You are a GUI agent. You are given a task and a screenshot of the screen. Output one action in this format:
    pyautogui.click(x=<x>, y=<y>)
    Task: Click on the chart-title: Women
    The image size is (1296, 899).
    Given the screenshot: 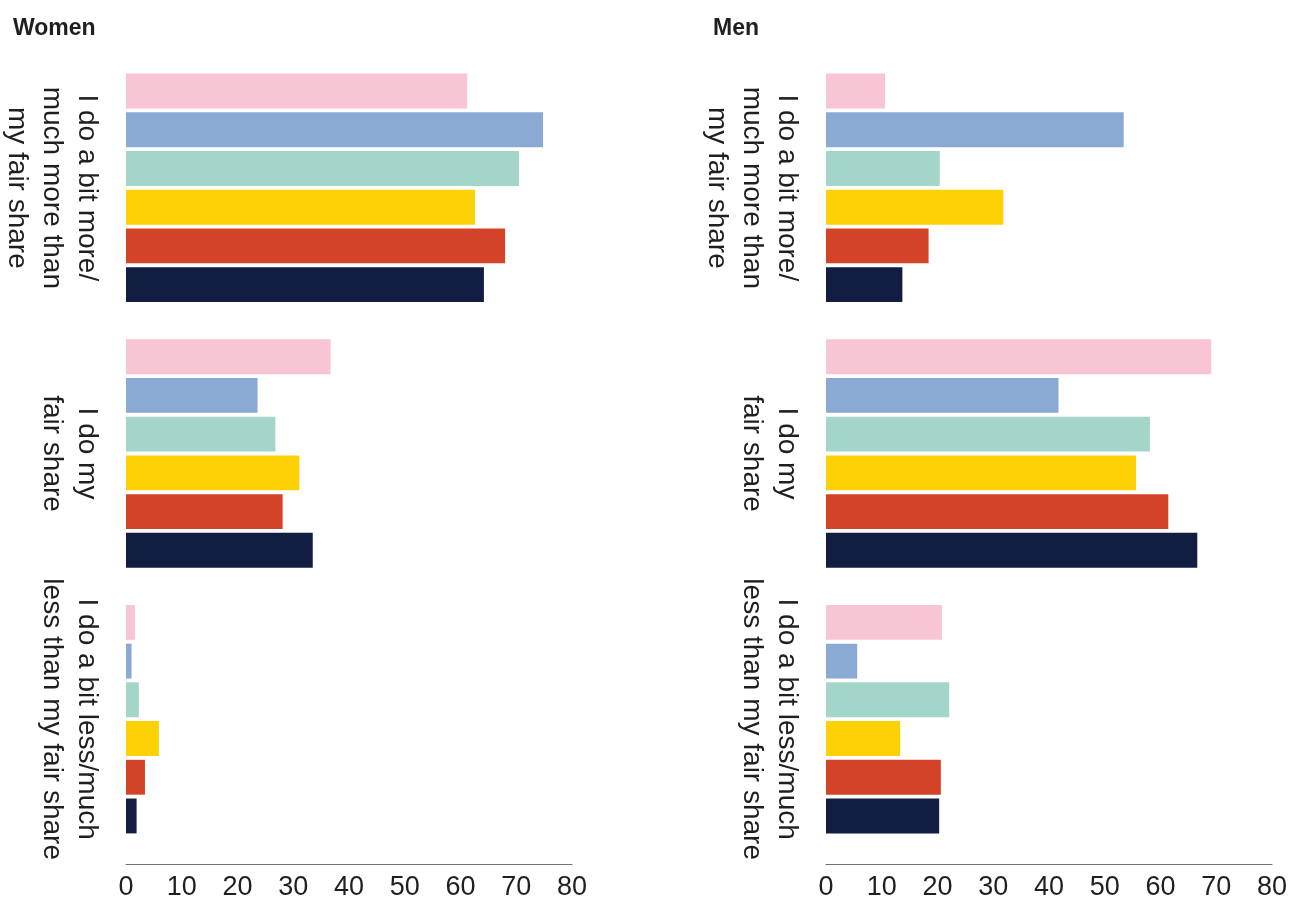 What is the action you would take?
    pyautogui.click(x=54, y=26)
    